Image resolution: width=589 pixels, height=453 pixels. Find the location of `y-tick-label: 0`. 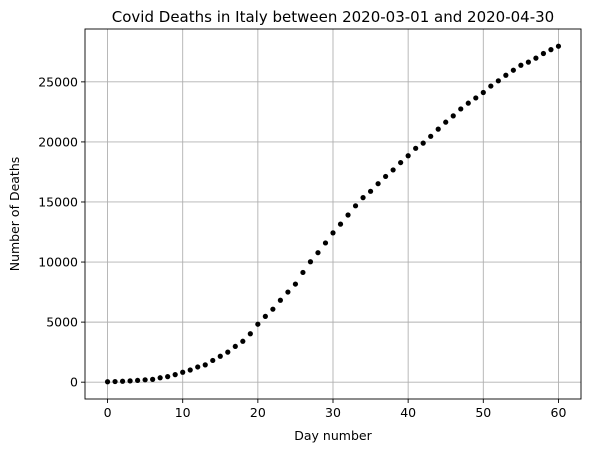

y-tick-label: 0 is located at coordinates (74, 382).